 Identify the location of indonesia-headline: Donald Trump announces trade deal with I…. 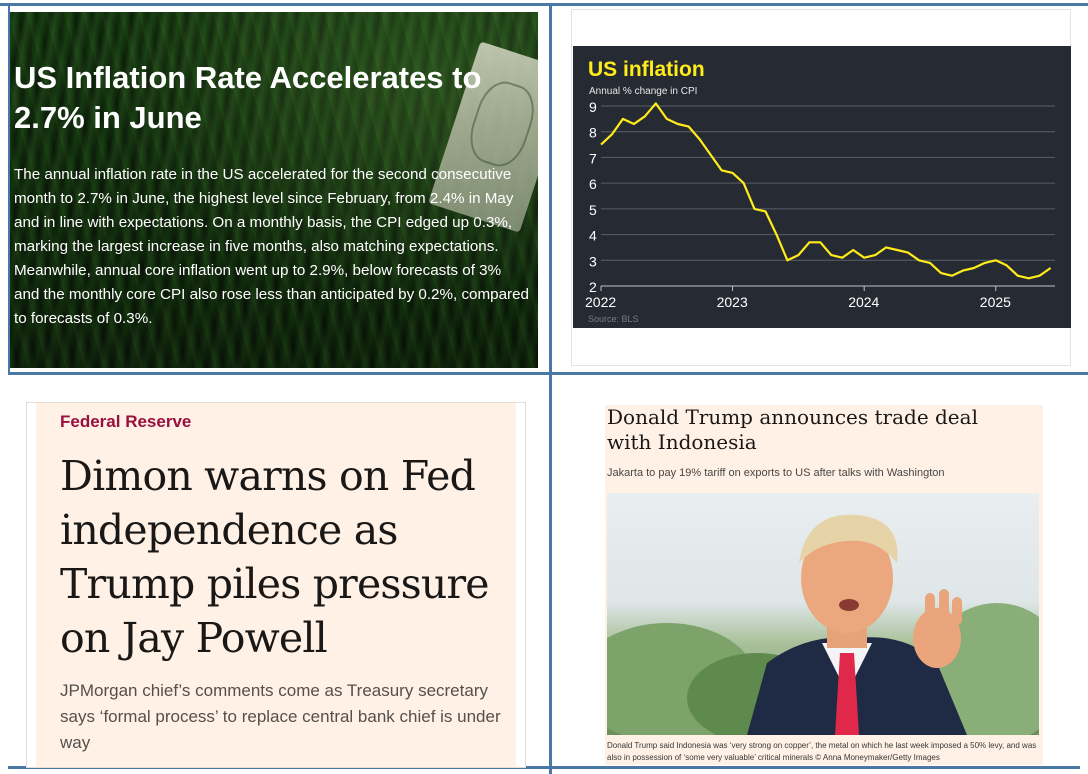
(792, 429).